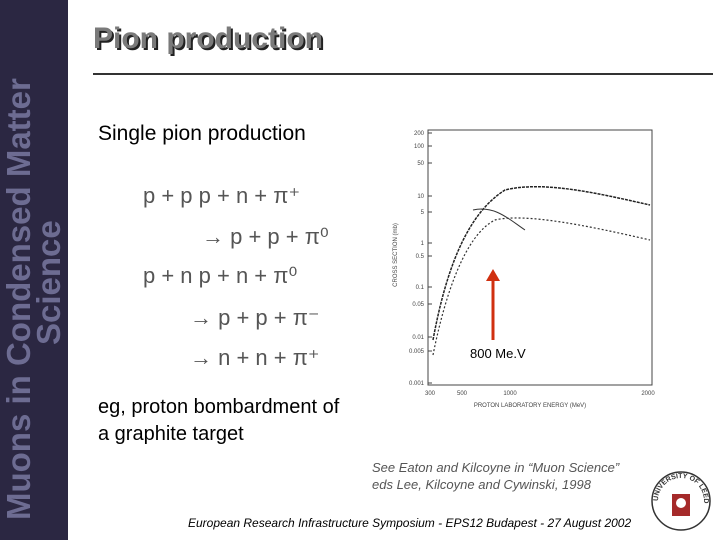 This screenshot has width=720, height=540. Describe the element at coordinates (493, 275) in the screenshot. I see `energy-arrowhead` at that location.